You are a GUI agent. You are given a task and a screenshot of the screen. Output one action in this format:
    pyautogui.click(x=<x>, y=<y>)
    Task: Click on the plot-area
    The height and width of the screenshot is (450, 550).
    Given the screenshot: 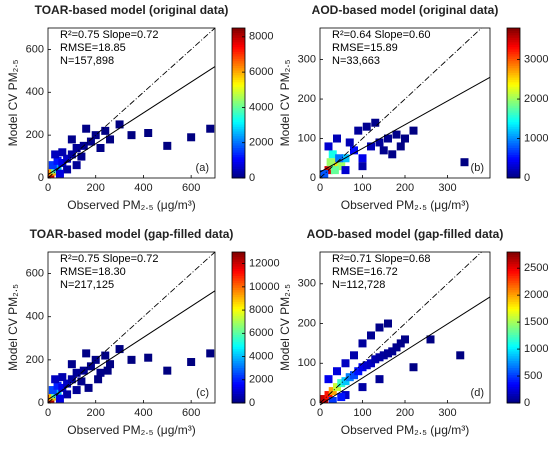 What is the action you would take?
    pyautogui.click(x=405, y=327)
    